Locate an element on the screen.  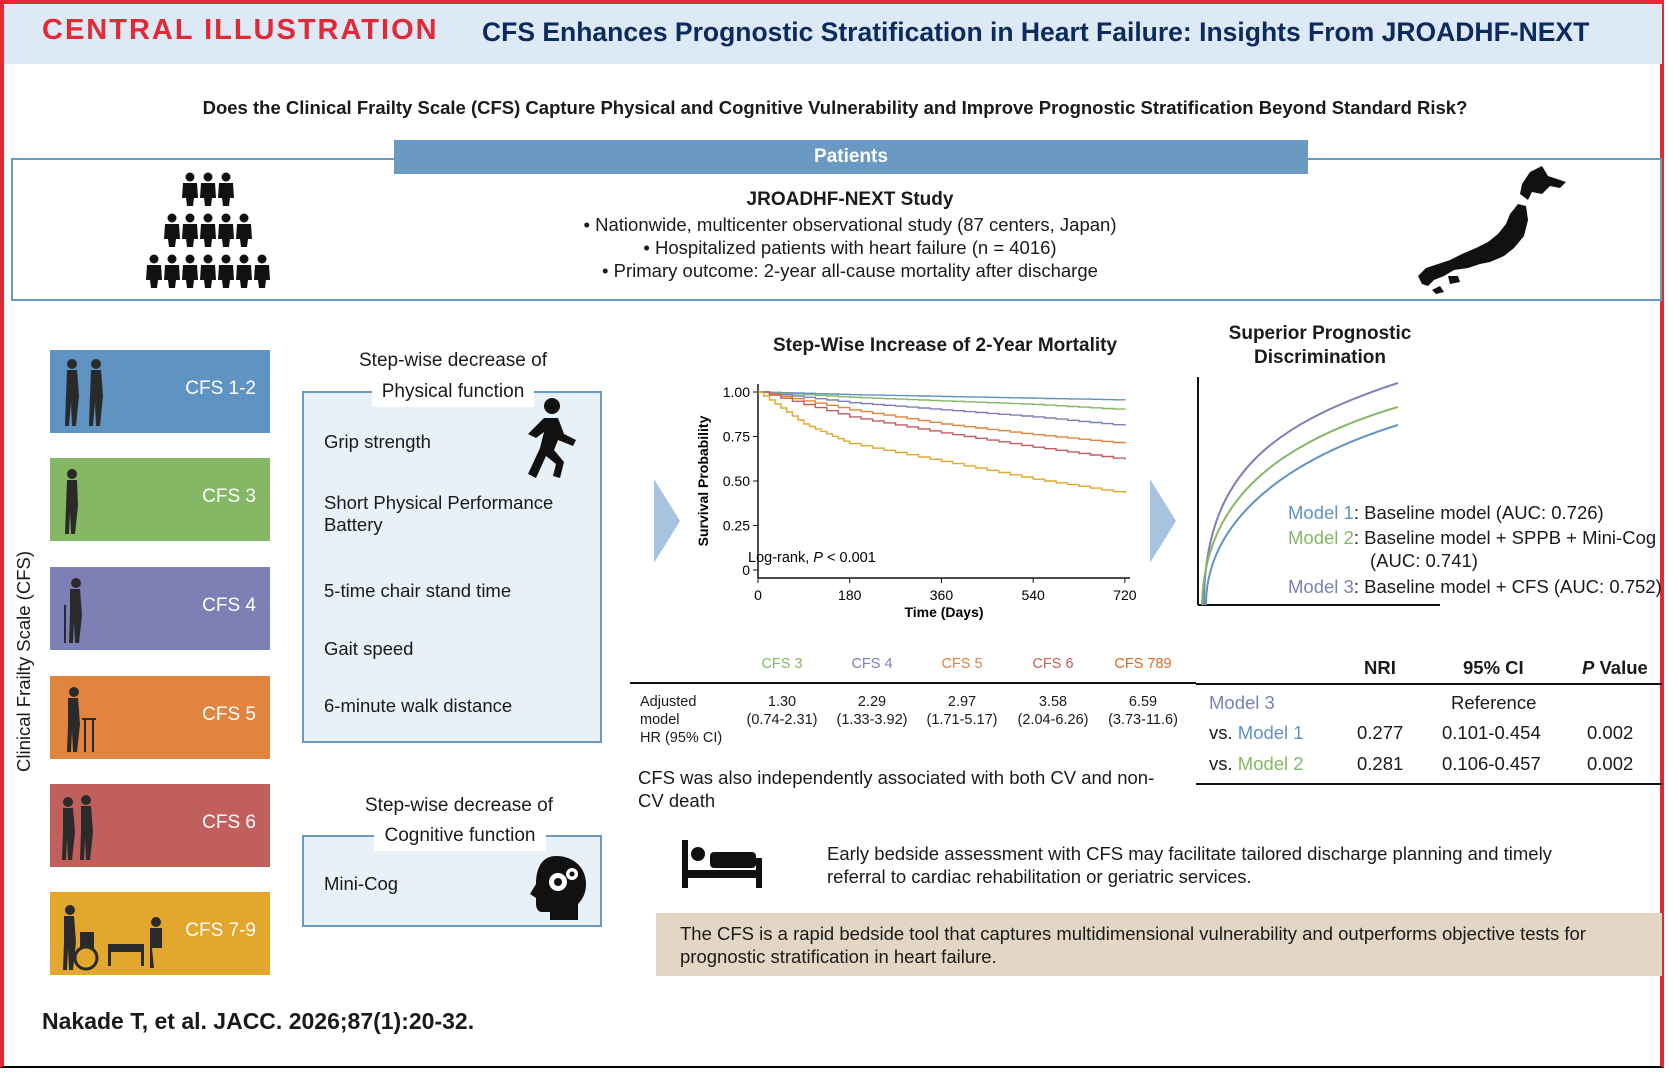
hospital-bed-icon is located at coordinates (722, 864).